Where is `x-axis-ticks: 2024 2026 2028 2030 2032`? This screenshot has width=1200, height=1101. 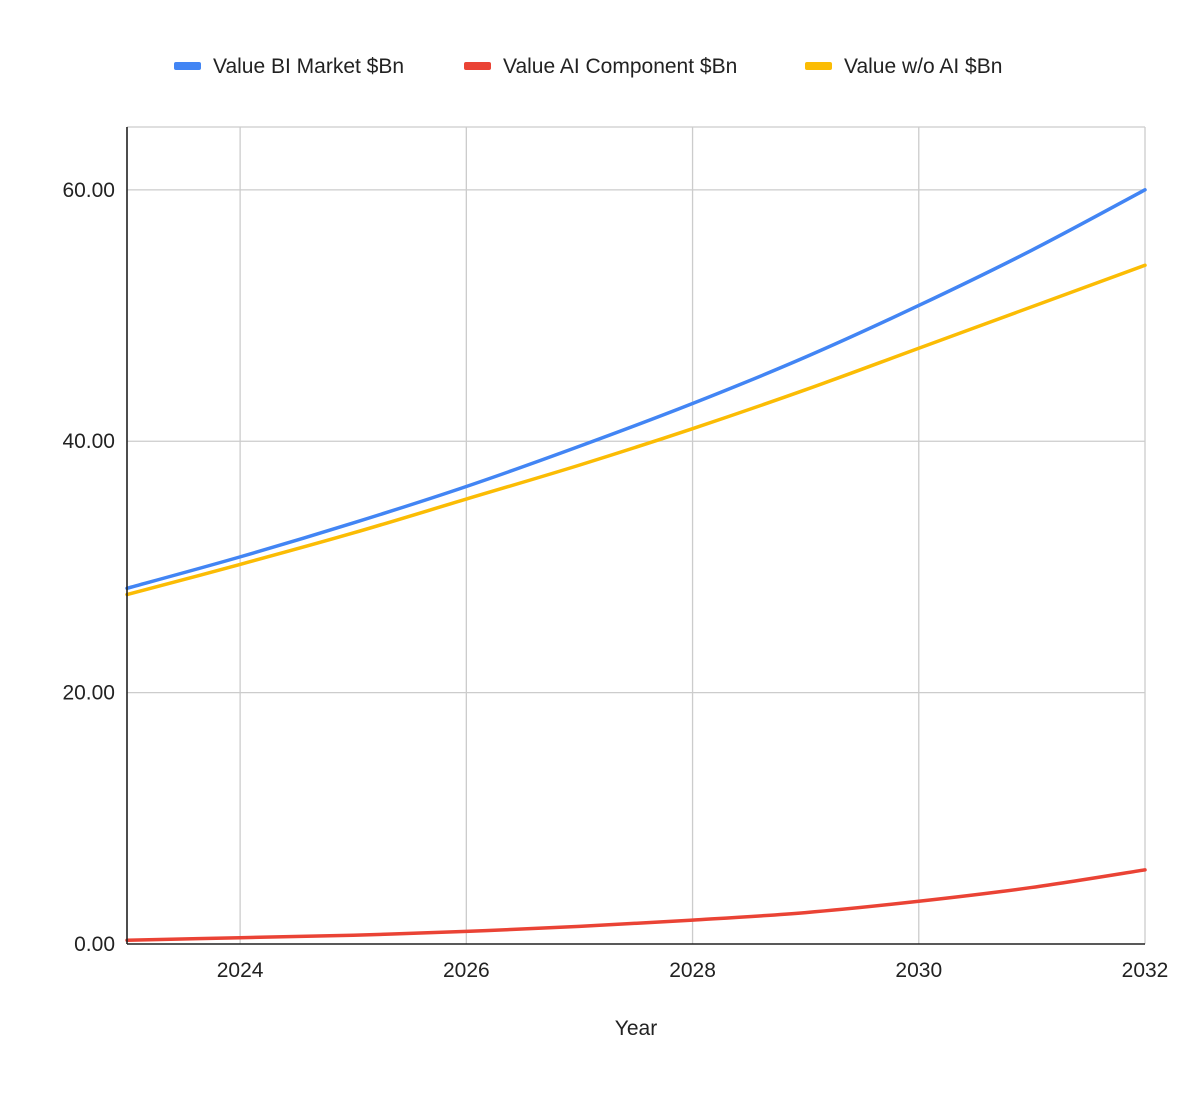
x-axis-ticks: 2024 2026 2028 2030 2032 is located at coordinates (693, 970).